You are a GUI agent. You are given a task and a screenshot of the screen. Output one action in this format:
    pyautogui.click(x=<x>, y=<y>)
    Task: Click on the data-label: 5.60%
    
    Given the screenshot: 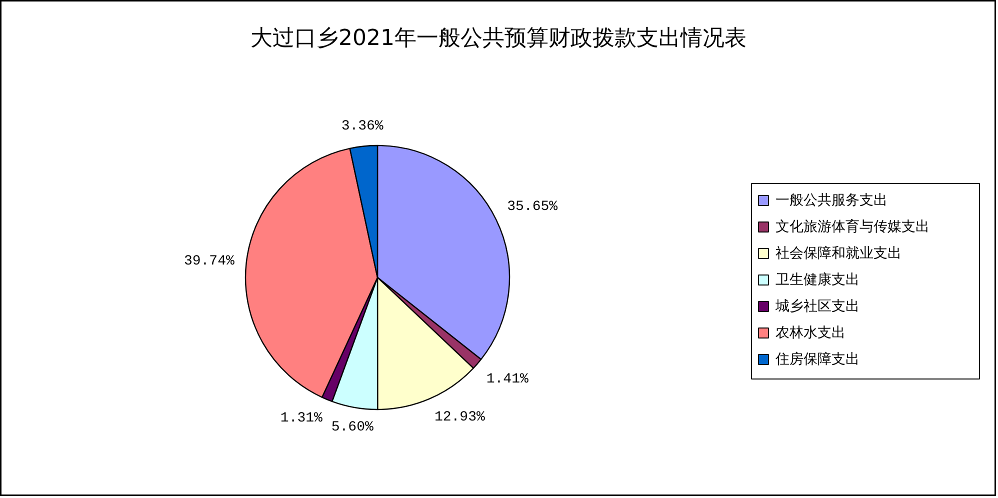 What is the action you would take?
    pyautogui.click(x=352, y=427)
    